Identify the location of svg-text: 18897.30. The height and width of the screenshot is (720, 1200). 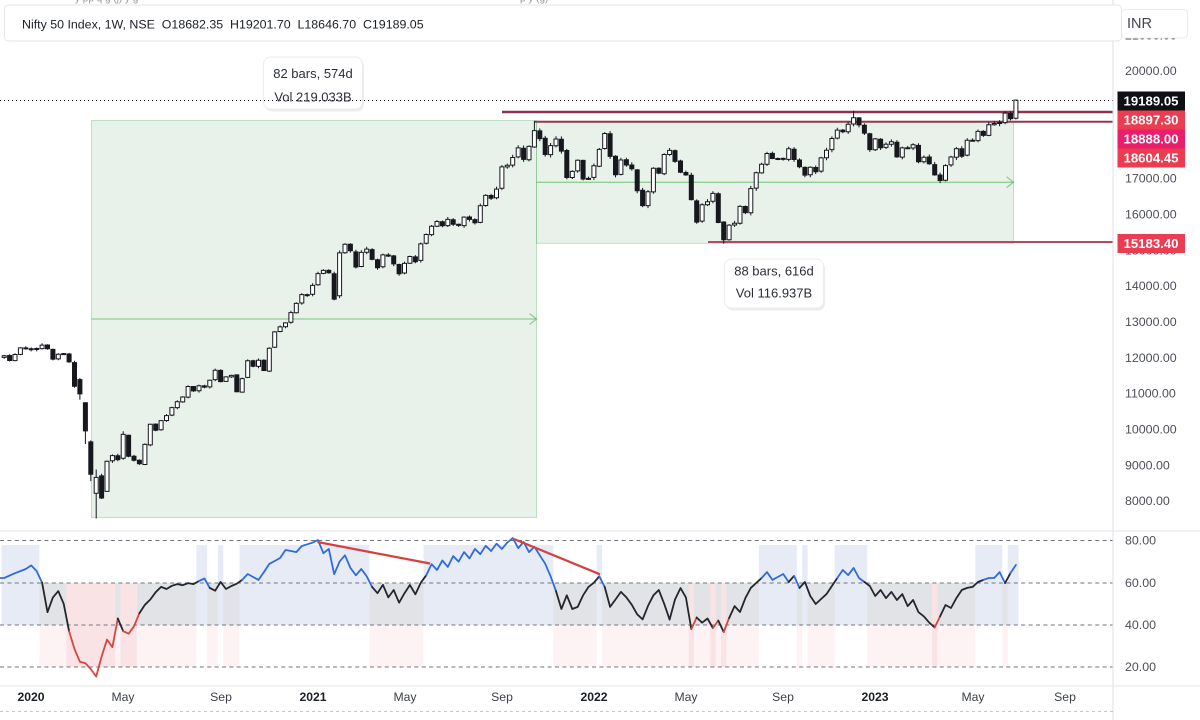
(1150, 120).